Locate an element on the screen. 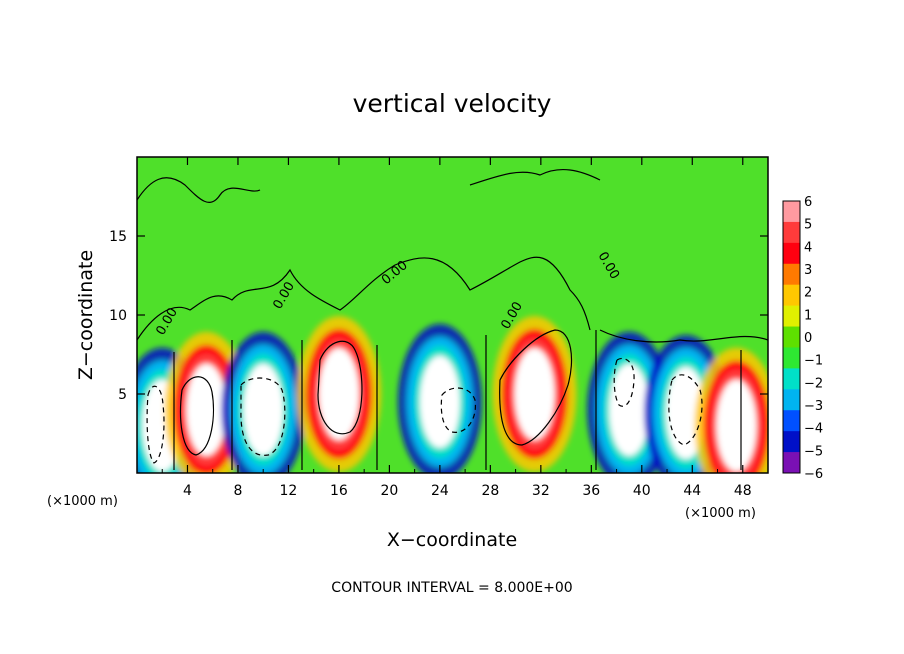  colorbar: 6 5 4 3 2 1 0 −1 −2 −3 −4 −5 −6 is located at coordinates (802, 338).